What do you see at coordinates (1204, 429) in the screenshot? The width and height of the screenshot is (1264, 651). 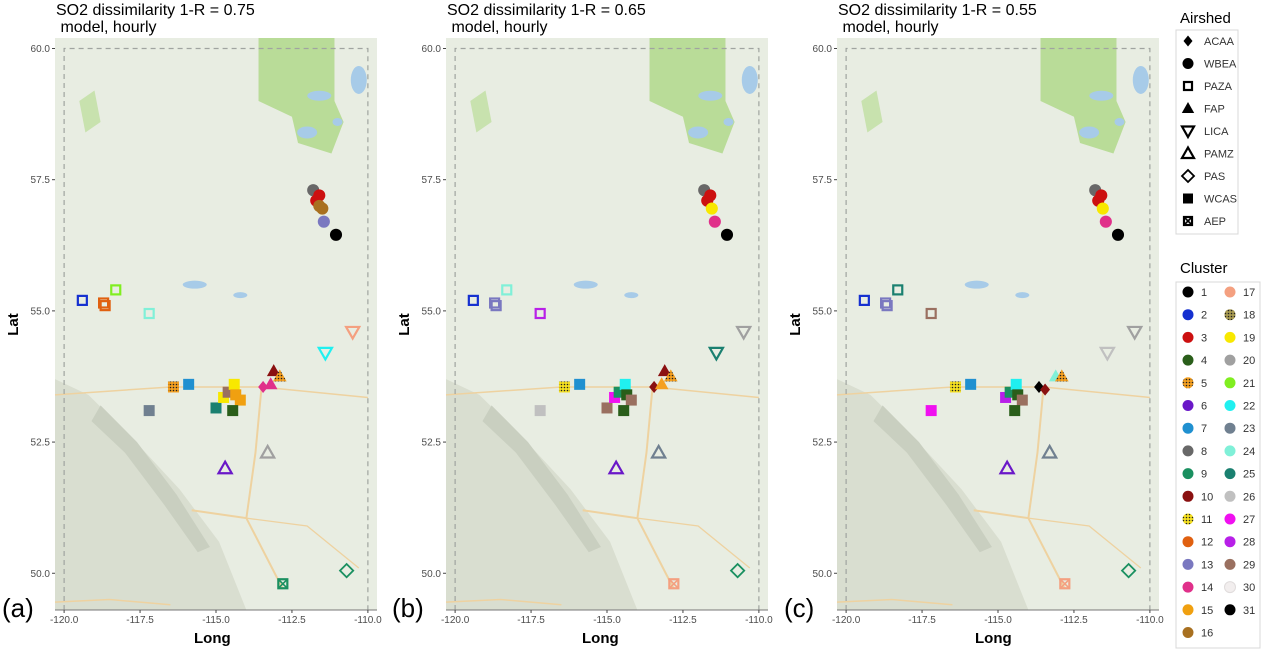 I see `cluster-label-7: 7` at bounding box center [1204, 429].